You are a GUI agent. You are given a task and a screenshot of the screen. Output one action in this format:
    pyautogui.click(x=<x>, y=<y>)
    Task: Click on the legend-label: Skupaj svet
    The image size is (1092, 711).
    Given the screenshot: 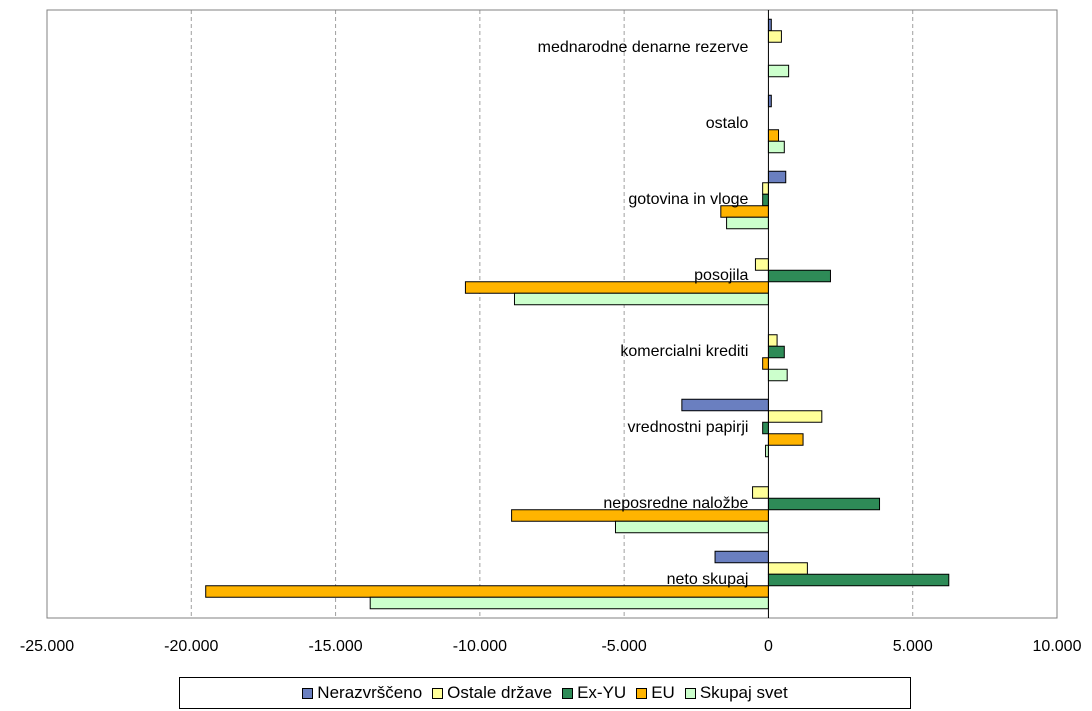 What is the action you would take?
    pyautogui.click(x=743, y=692)
    